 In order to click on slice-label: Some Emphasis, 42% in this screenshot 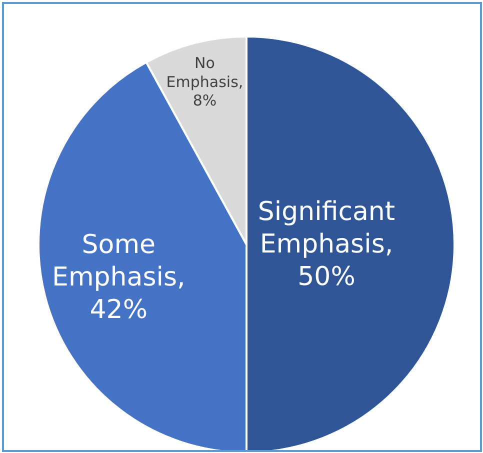, I will do `click(119, 277)`.